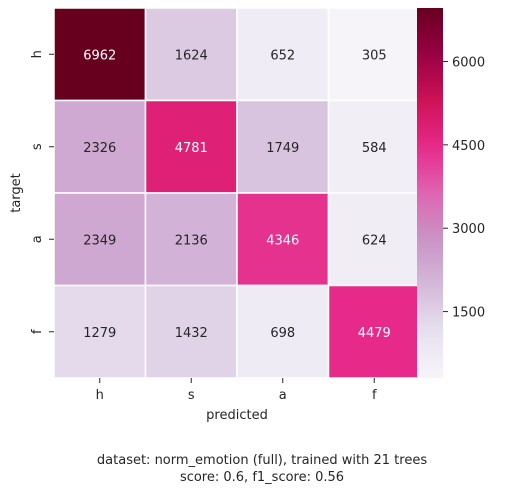 The width and height of the screenshot is (521, 493). Describe the element at coordinates (100, 395) in the screenshot. I see `x-tick-label-h: h` at that location.